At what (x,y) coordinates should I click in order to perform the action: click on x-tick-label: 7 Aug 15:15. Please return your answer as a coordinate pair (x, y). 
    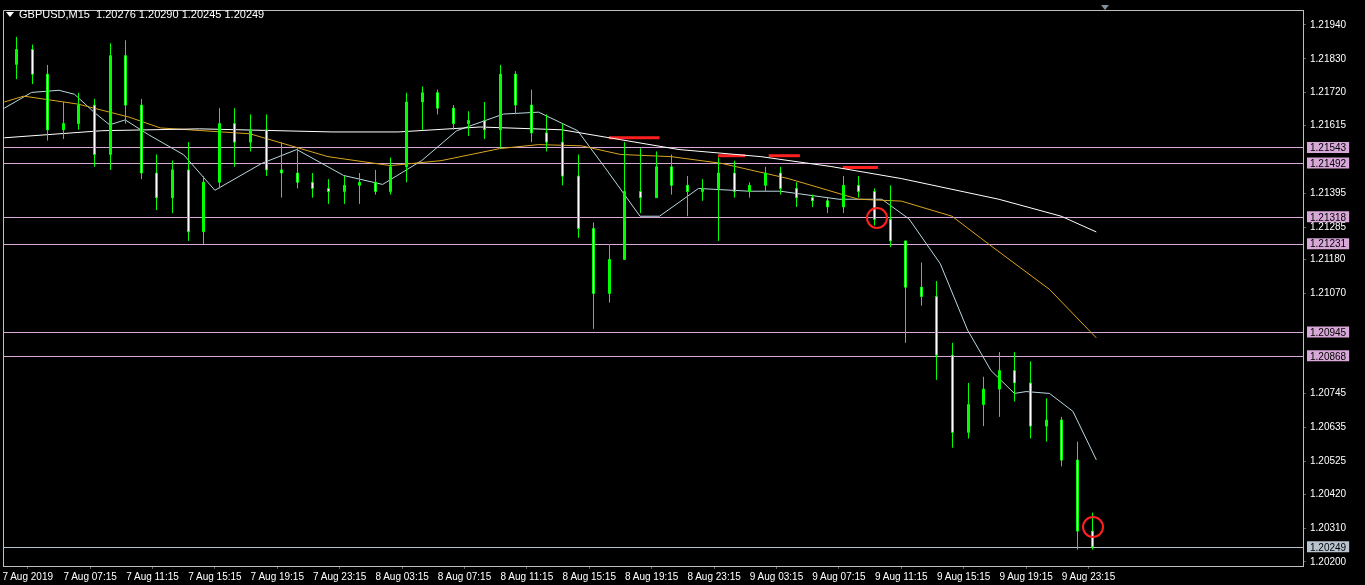
    Looking at the image, I should click on (215, 576).